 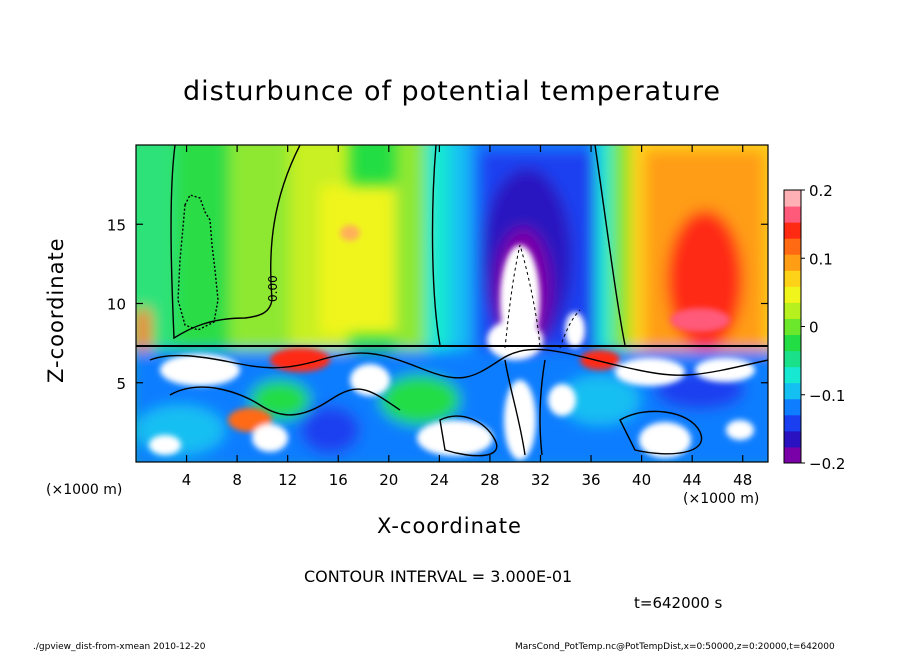 What do you see at coordinates (438, 576) in the screenshot?
I see `contour-interval-annotation: CONTOUR INTERVAL = 3.000E-01` at bounding box center [438, 576].